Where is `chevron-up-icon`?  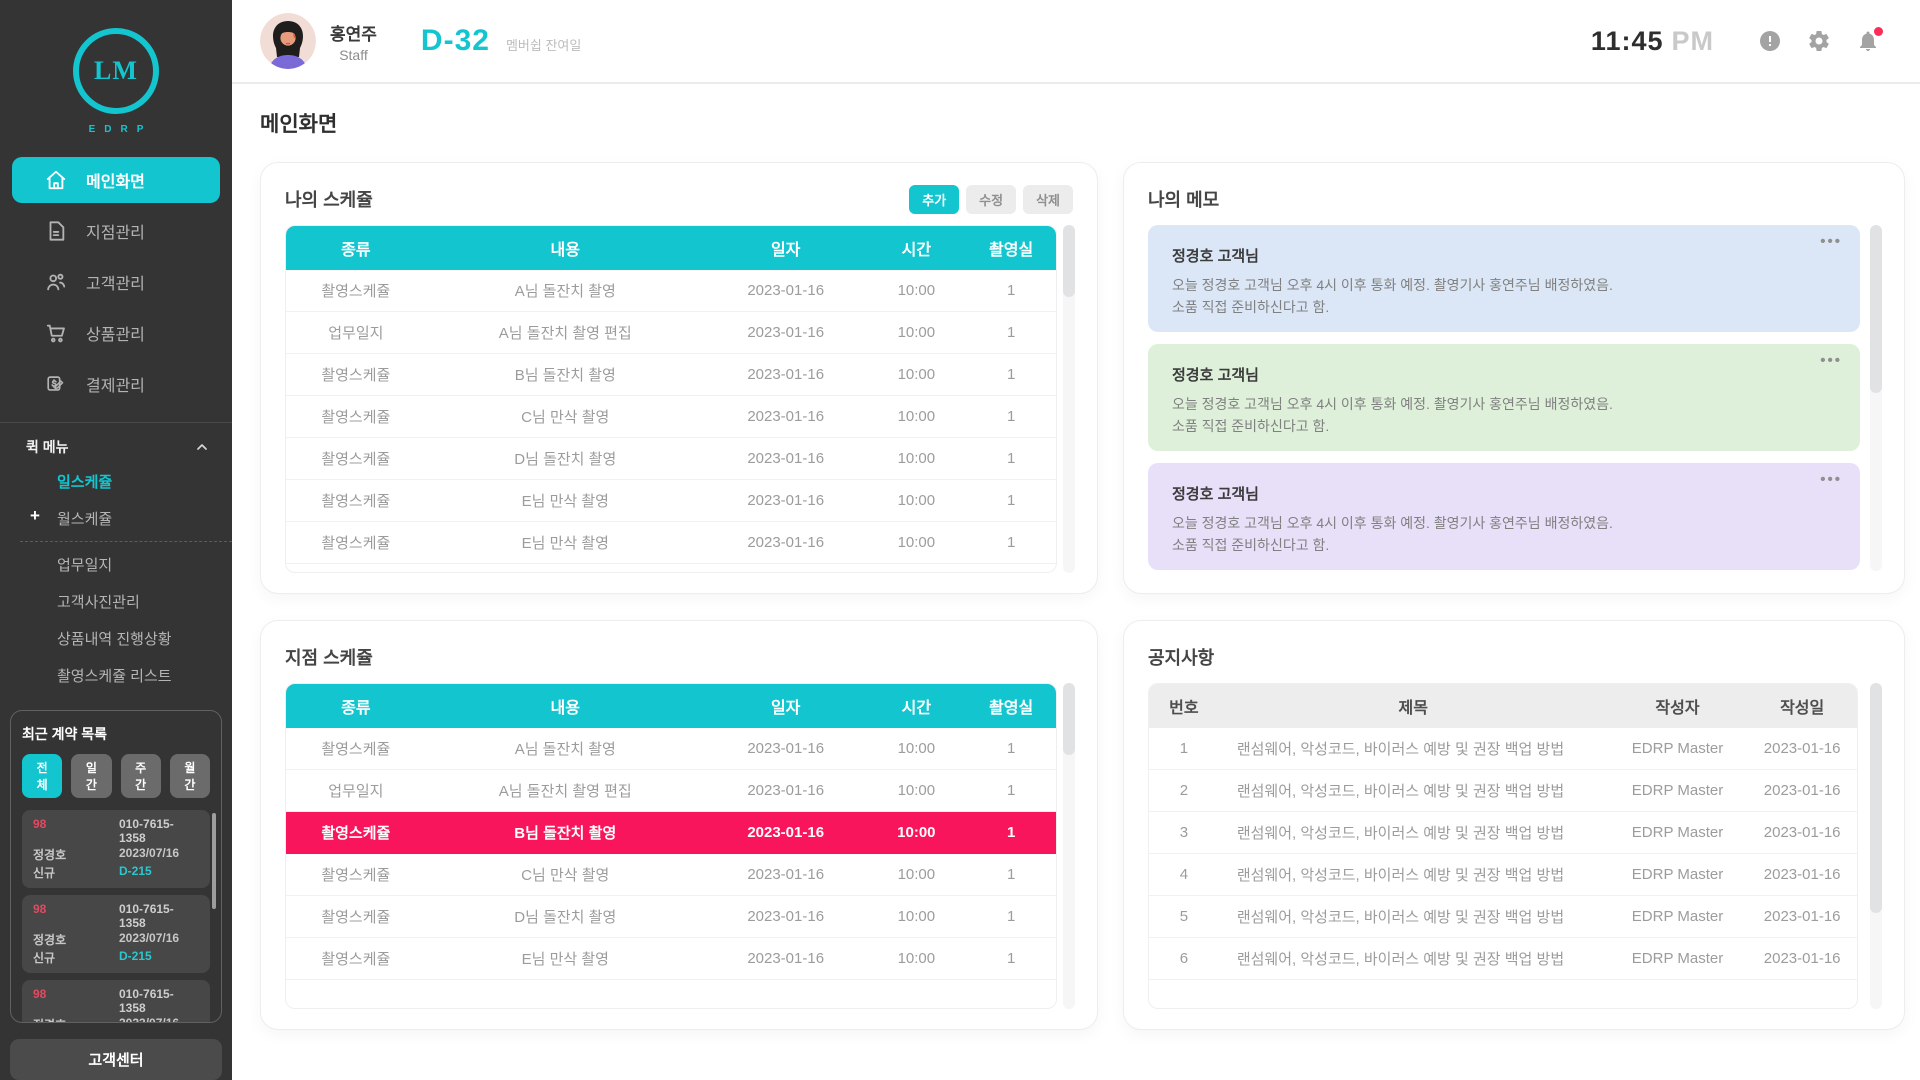
chevron-up-icon is located at coordinates (202, 447).